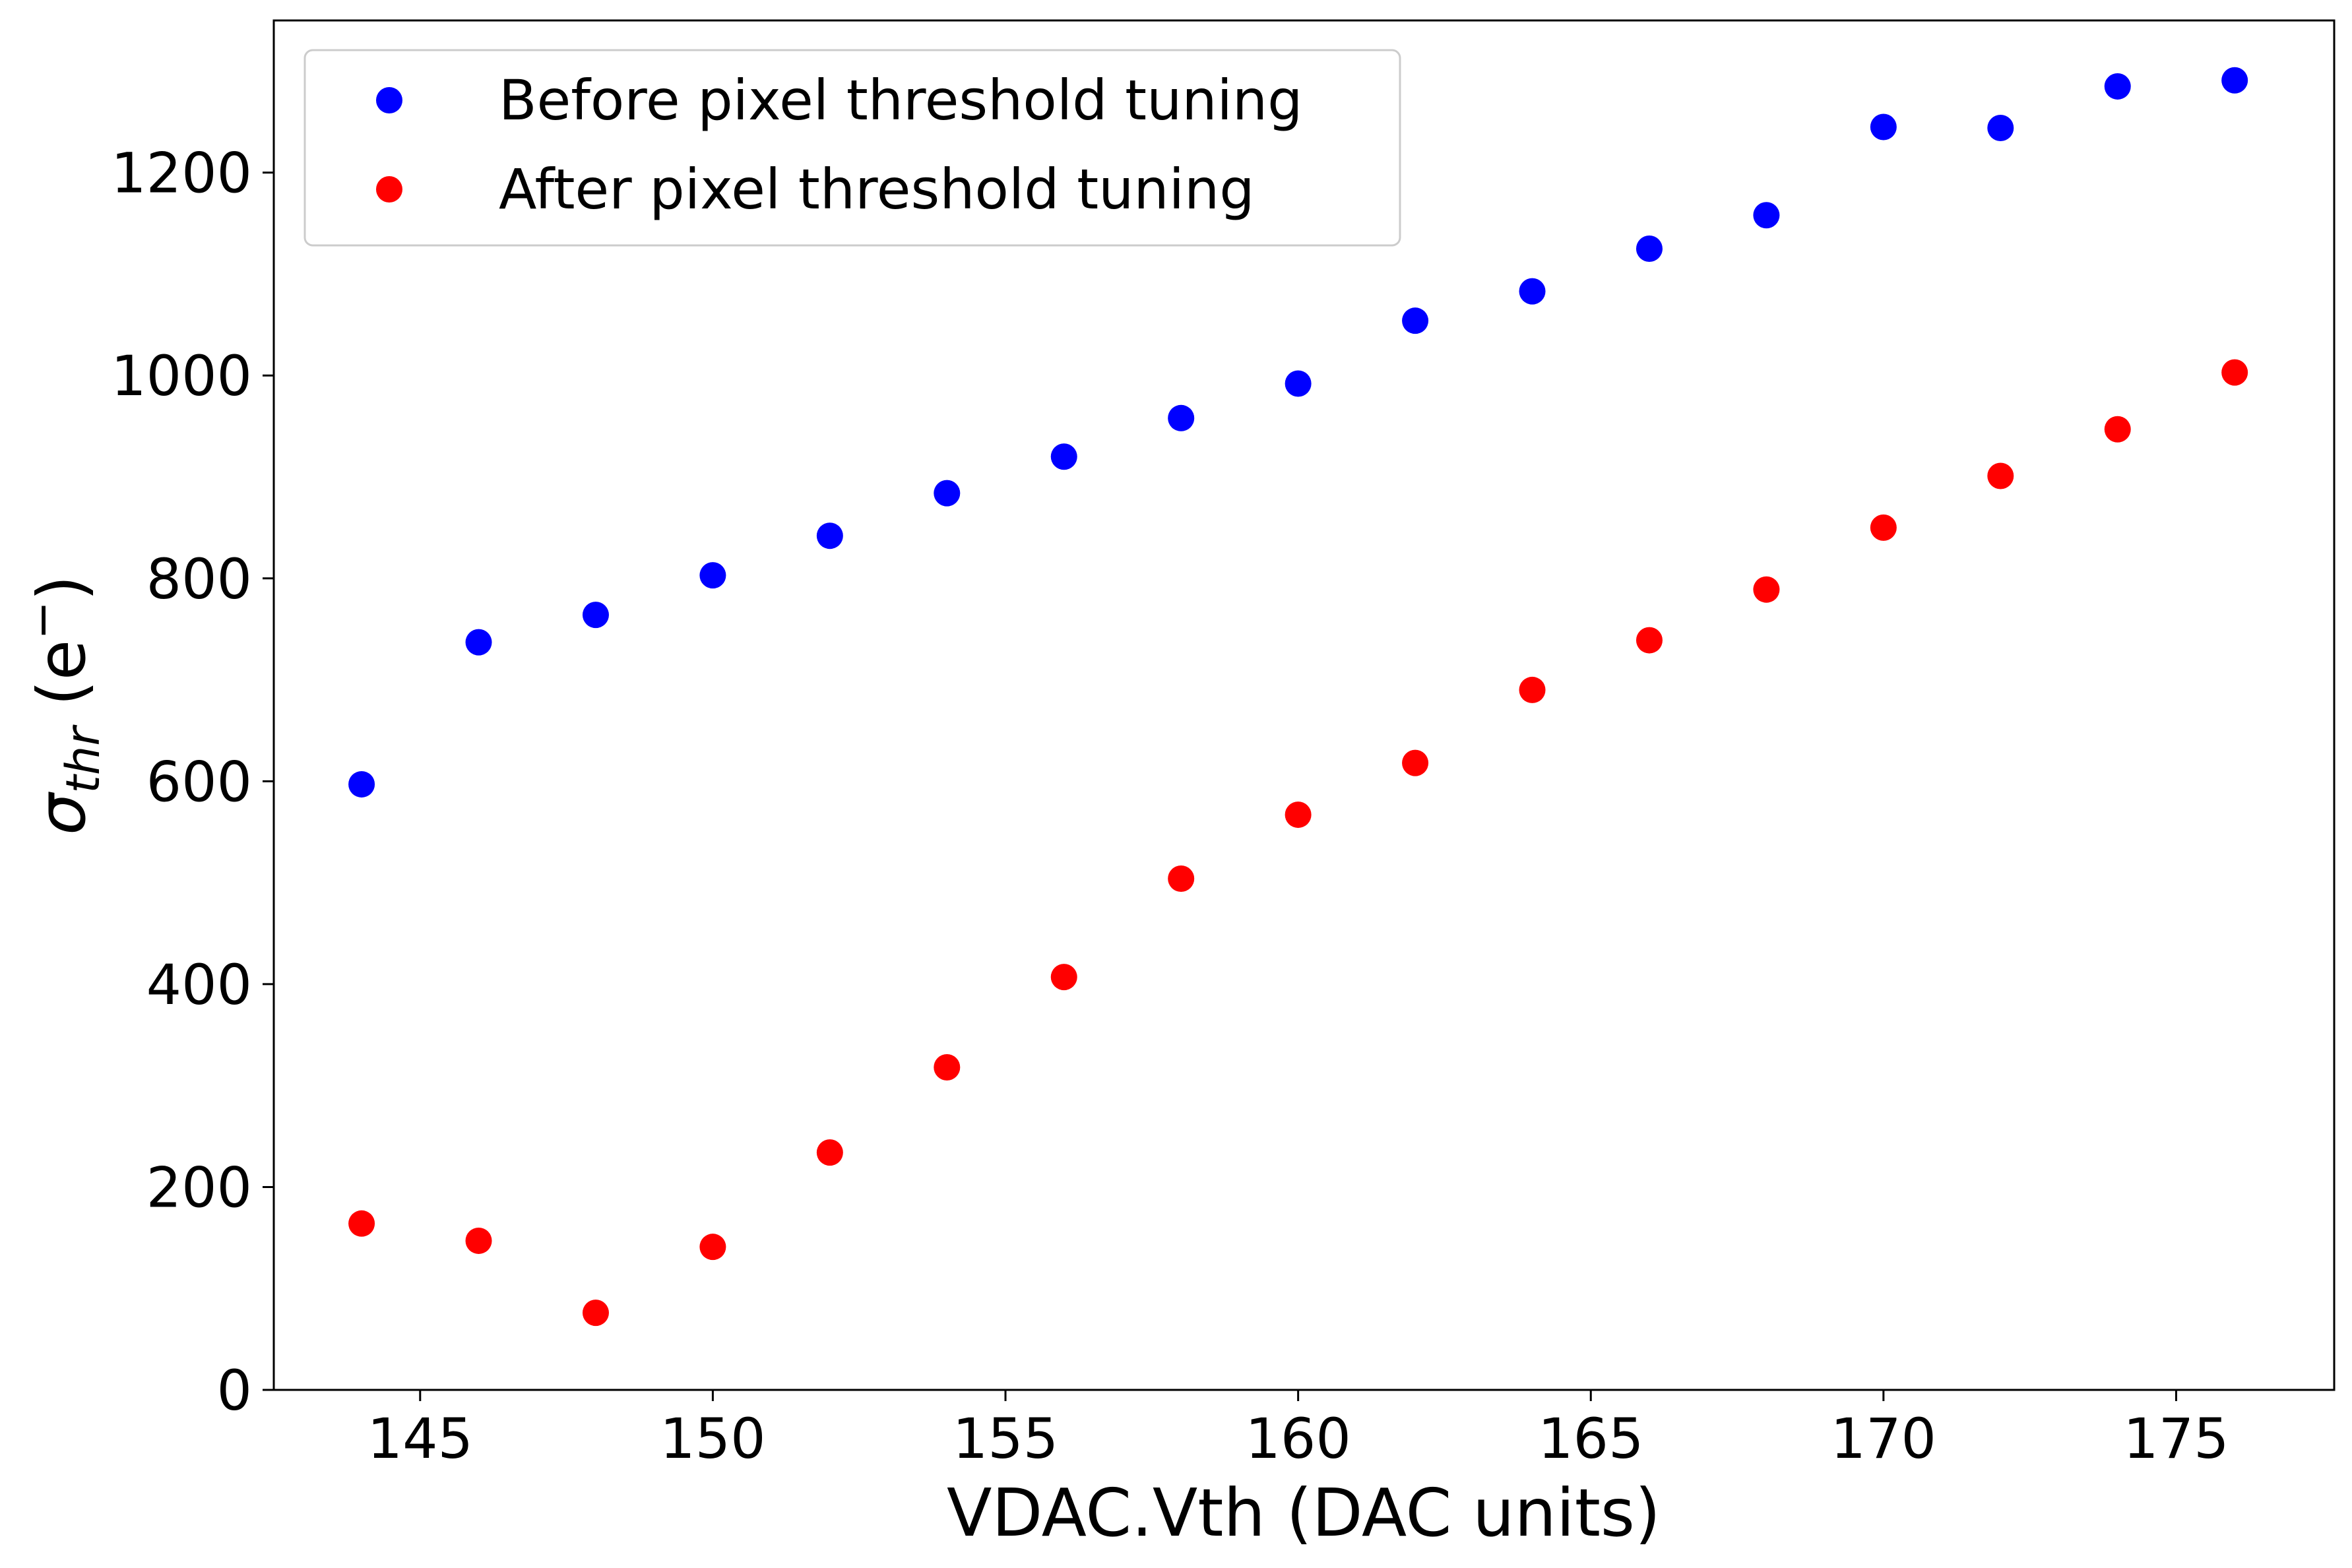 This screenshot has height=1568, width=2352. What do you see at coordinates (62, 588) in the screenshot?
I see `y-axis-label-unit-close: )` at bounding box center [62, 588].